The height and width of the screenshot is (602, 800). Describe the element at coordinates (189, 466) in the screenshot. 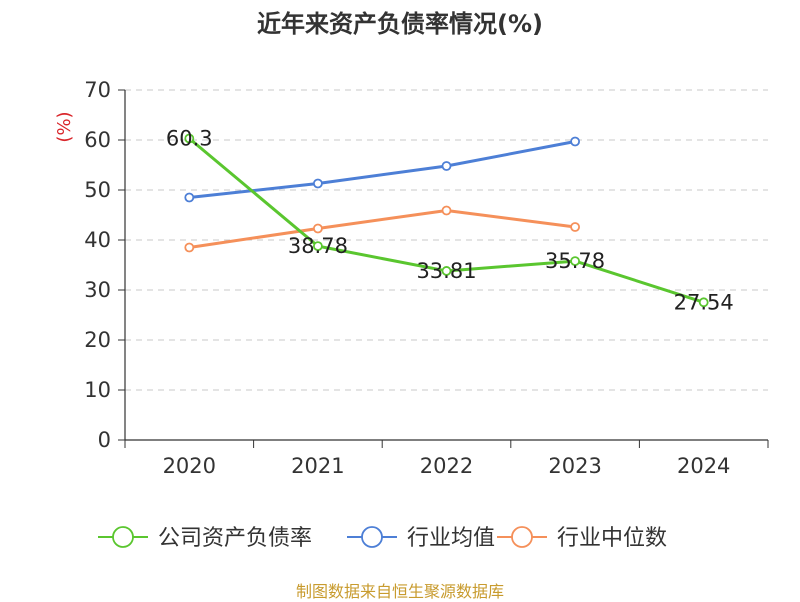

I see `x-tick-label: 2020` at that location.